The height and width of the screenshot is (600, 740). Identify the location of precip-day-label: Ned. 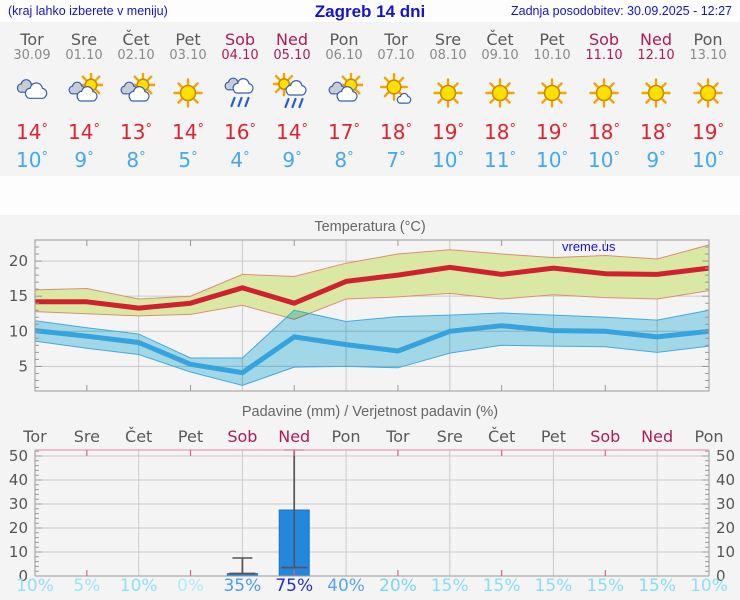
(294, 436).